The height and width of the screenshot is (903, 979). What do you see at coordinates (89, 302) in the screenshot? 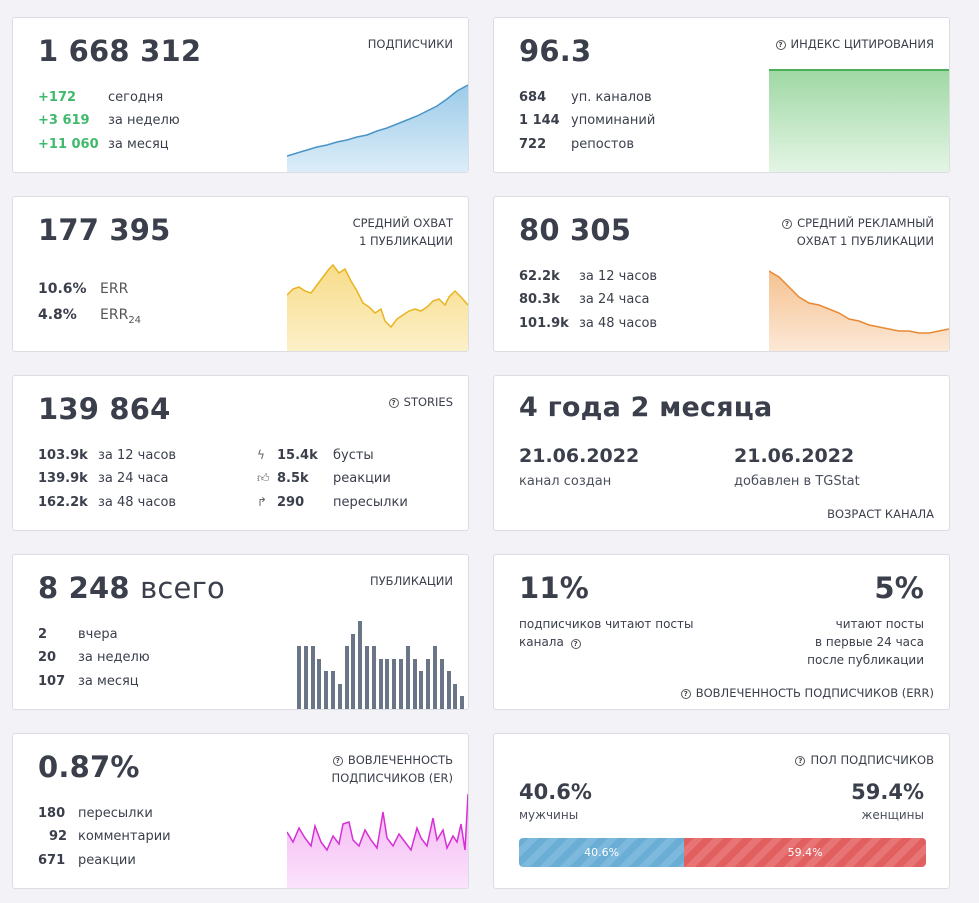
I see `reach-stats: 10.6% ERR 4.8% ERR24` at bounding box center [89, 302].